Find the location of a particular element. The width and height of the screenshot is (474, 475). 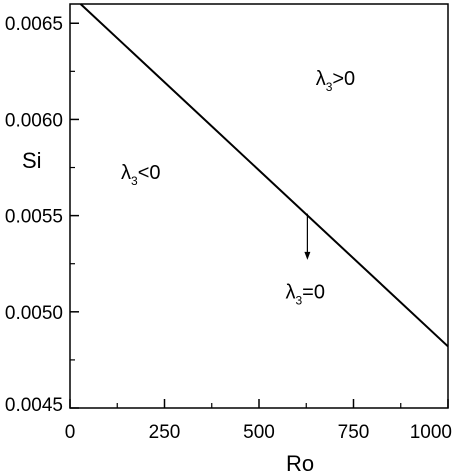

x-tick-label: 1000 is located at coordinates (431, 432).